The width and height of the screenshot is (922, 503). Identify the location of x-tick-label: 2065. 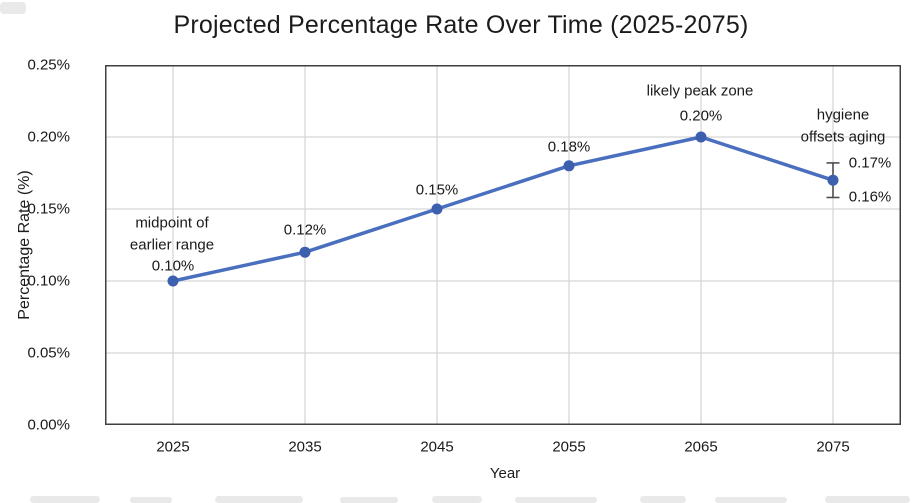
(701, 447).